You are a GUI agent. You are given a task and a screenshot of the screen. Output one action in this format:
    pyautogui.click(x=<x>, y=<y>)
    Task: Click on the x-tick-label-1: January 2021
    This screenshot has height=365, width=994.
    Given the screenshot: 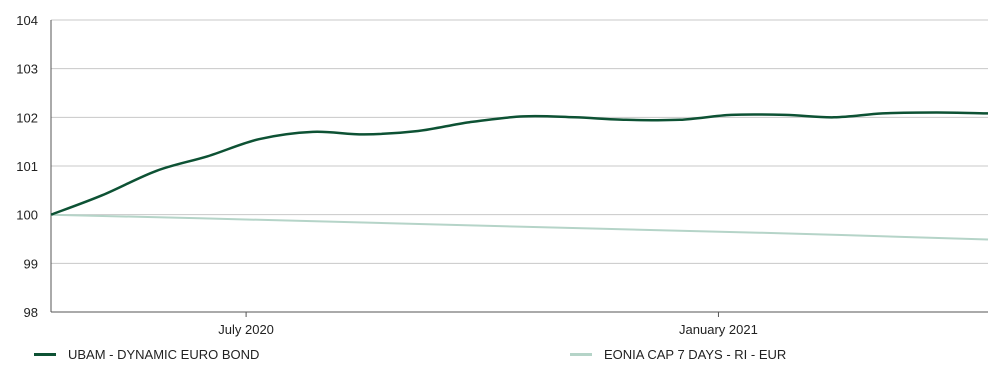 What is the action you would take?
    pyautogui.click(x=718, y=329)
    